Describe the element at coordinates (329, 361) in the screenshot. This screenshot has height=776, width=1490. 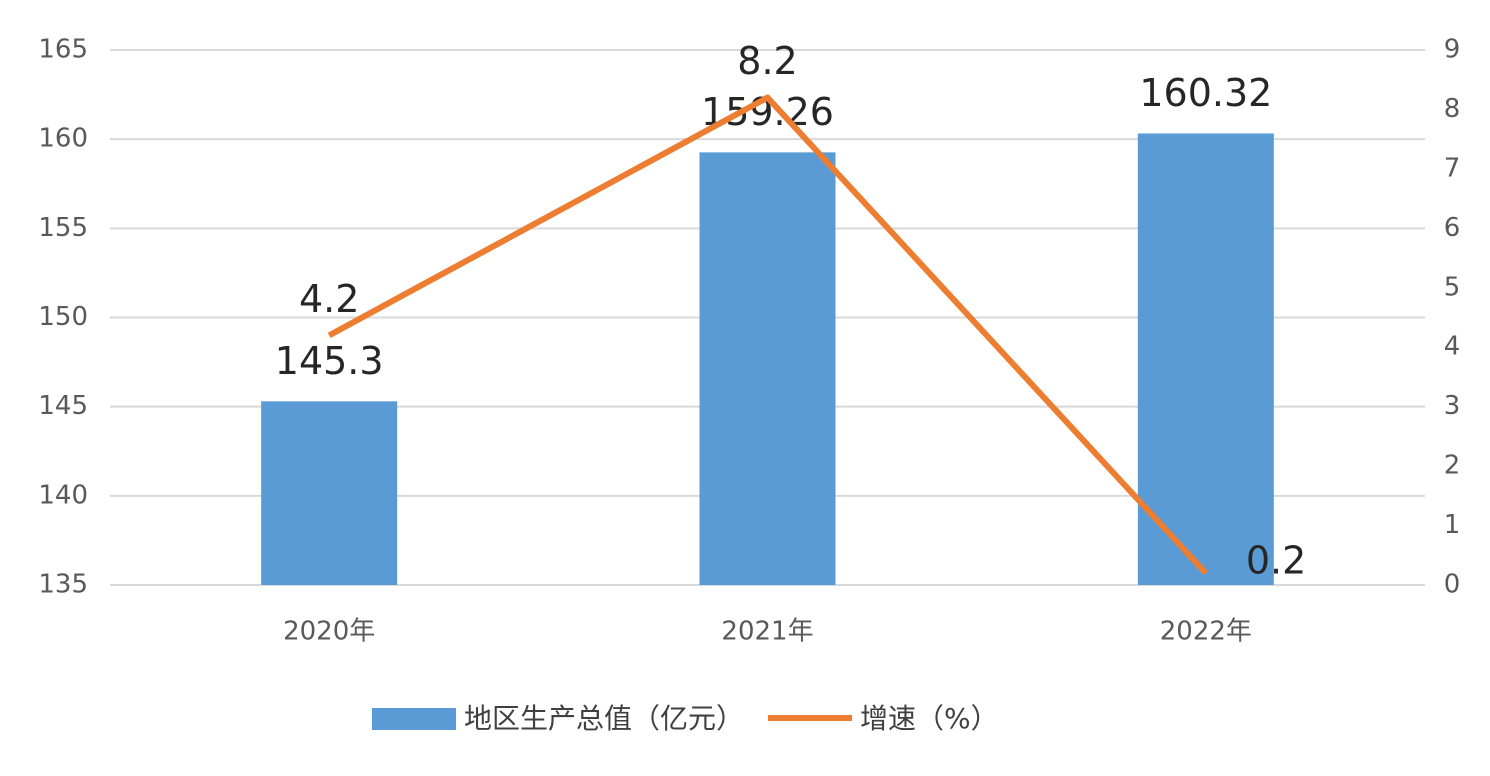
I see `value-label: 145.3` at that location.